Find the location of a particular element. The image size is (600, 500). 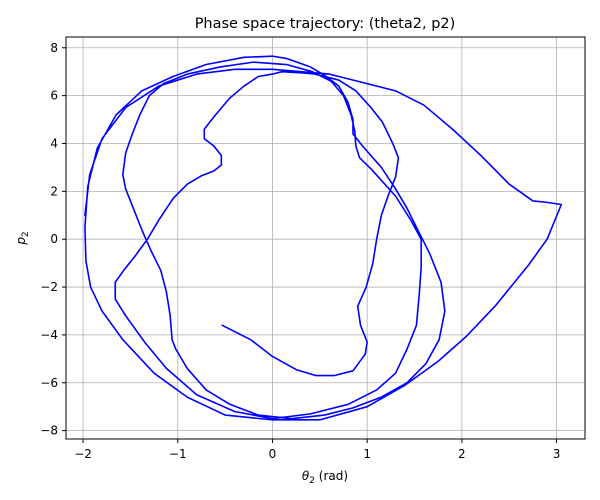

chart-title: Phase space trajectory: (theta2, p2) is located at coordinates (325, 24).